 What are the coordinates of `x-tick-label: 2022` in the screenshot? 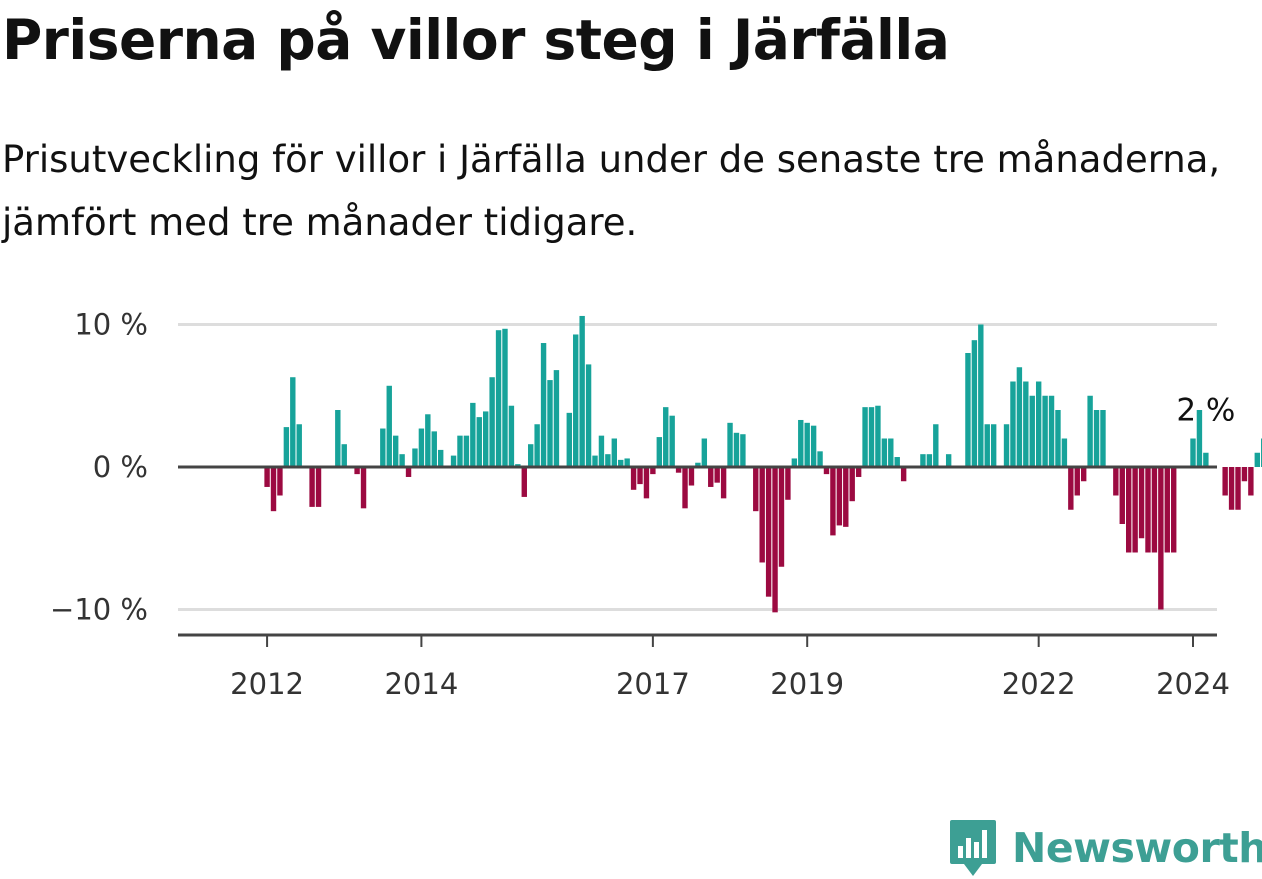 It's located at (1039, 684).